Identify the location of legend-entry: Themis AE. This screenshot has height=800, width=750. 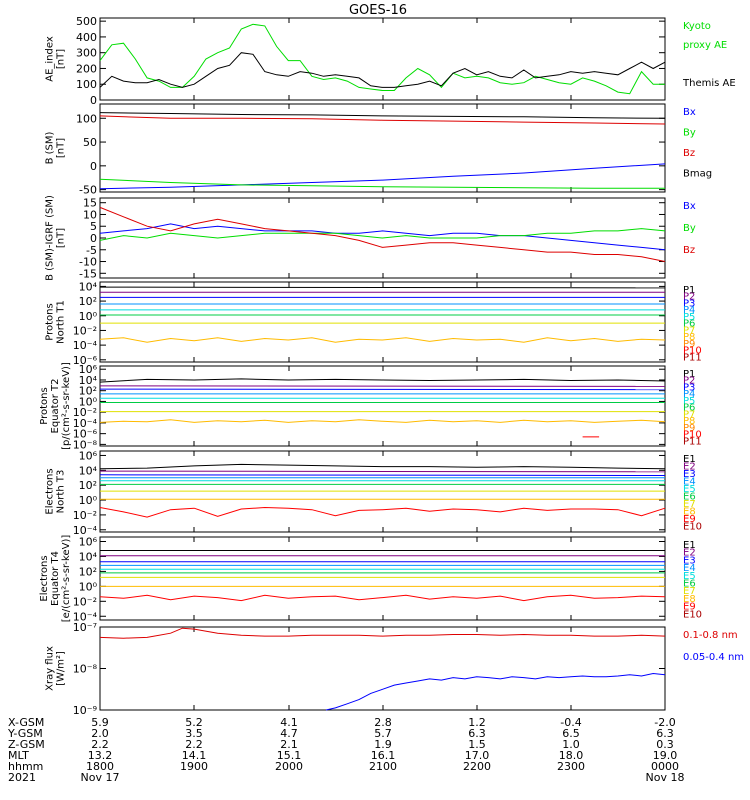
(709, 83).